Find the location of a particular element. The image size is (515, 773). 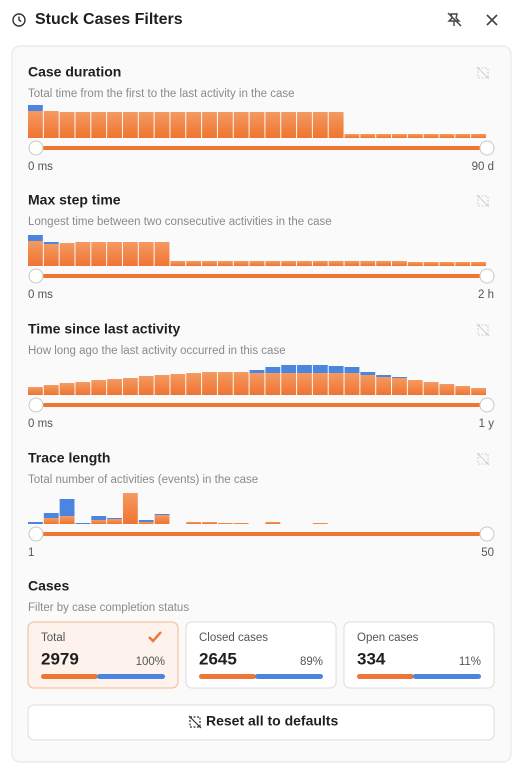

card-bar-blue is located at coordinates (289, 676).